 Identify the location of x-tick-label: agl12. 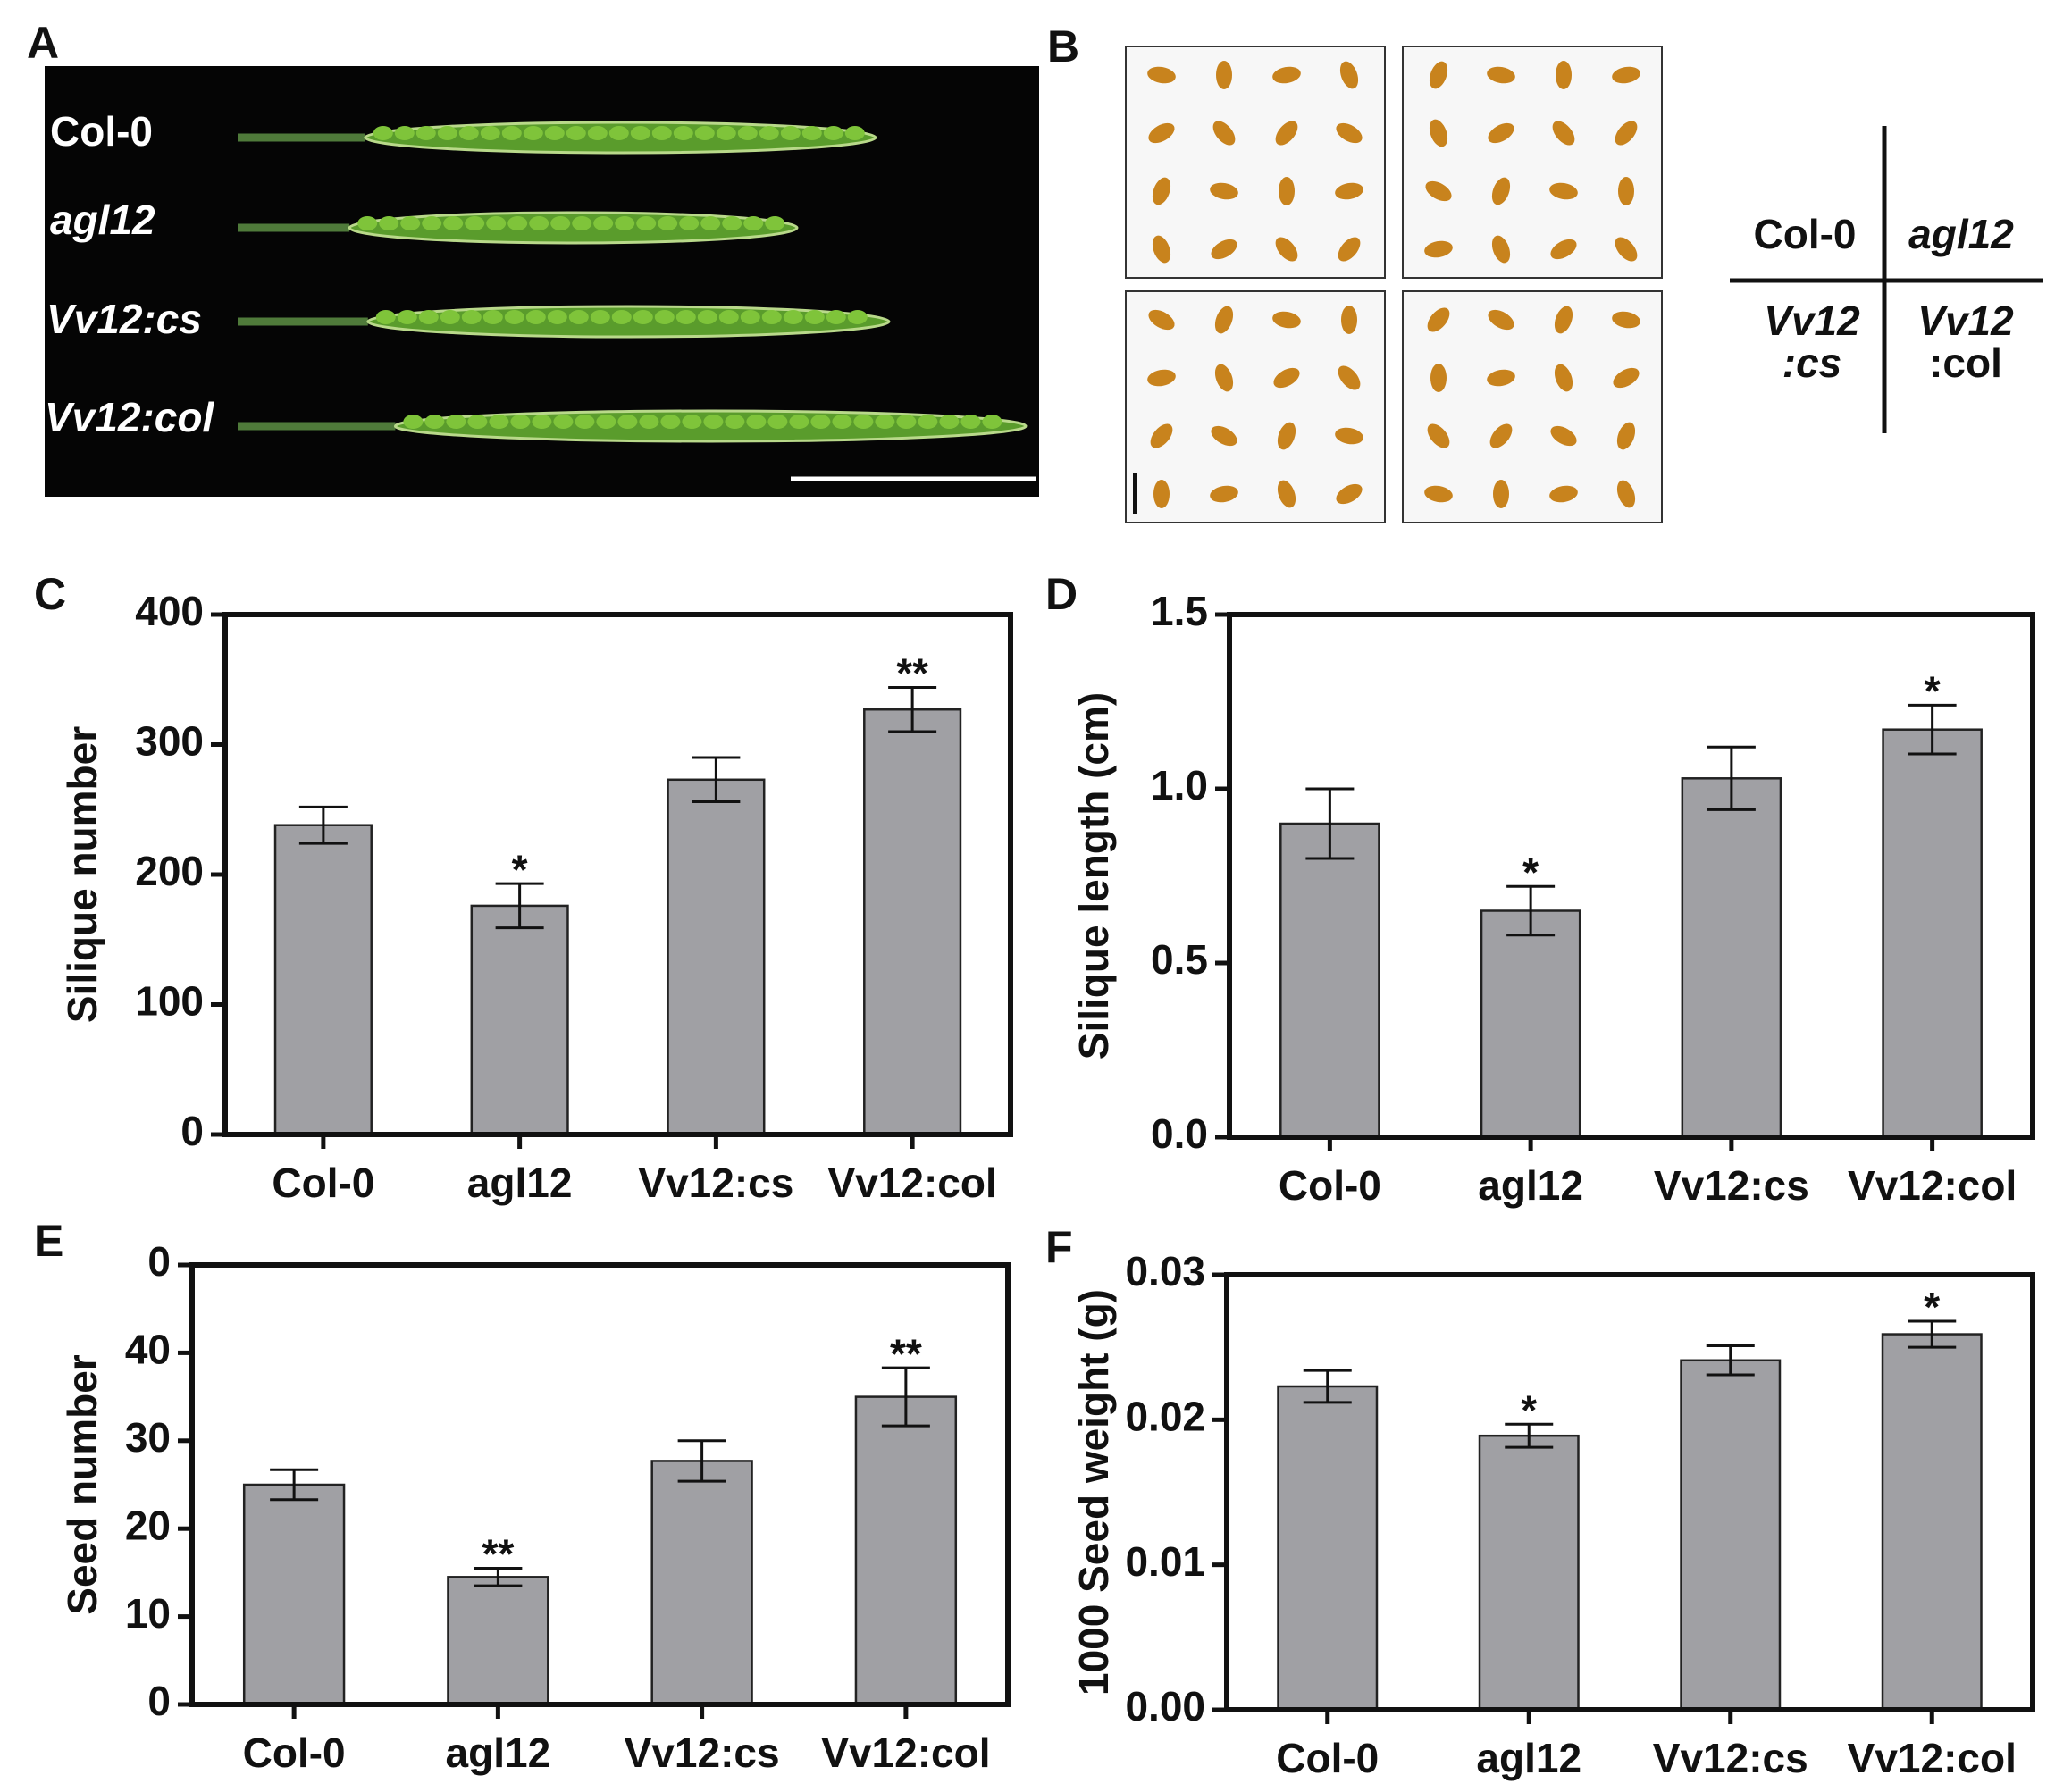
(1528, 1758).